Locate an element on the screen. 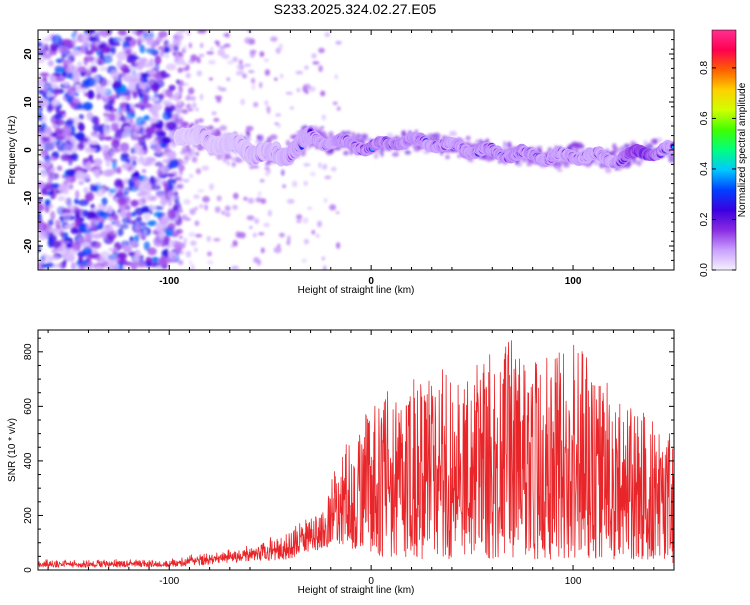 The width and height of the screenshot is (750, 605). snr-xlabel: Height of straight line (km) is located at coordinates (356, 590).